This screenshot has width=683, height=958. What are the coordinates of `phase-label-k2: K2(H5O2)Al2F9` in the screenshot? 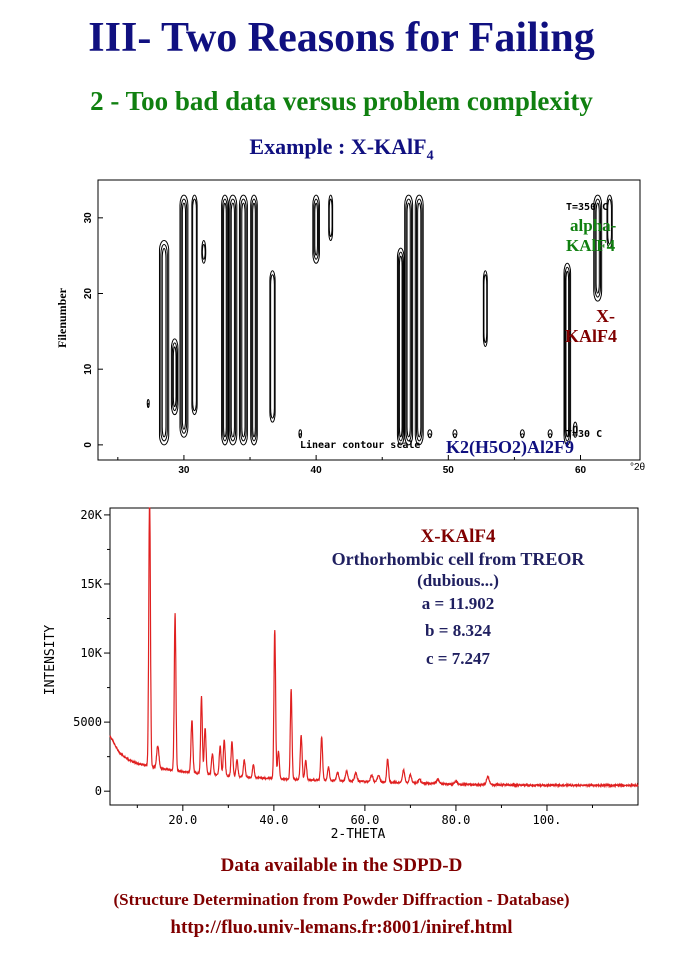 It's located at (510, 447).